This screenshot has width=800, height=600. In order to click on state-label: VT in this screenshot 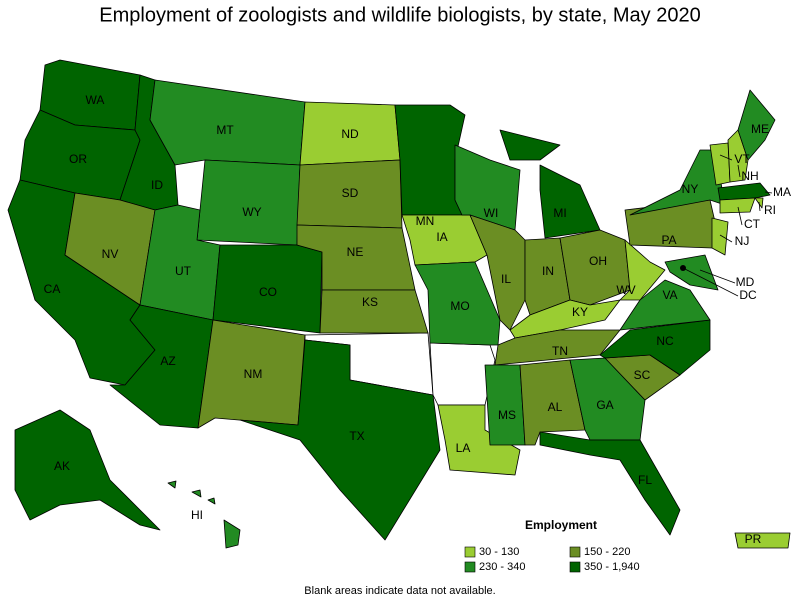, I will do `click(742, 159)`.